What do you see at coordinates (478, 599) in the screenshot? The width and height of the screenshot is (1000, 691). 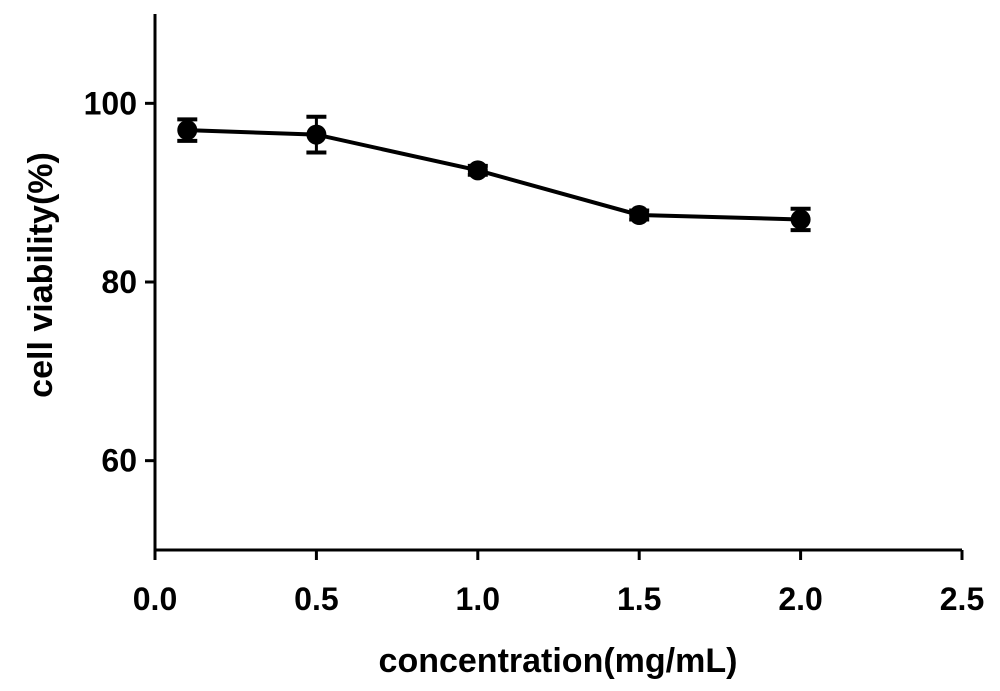 I see `x-tick-label: 1.0` at bounding box center [478, 599].